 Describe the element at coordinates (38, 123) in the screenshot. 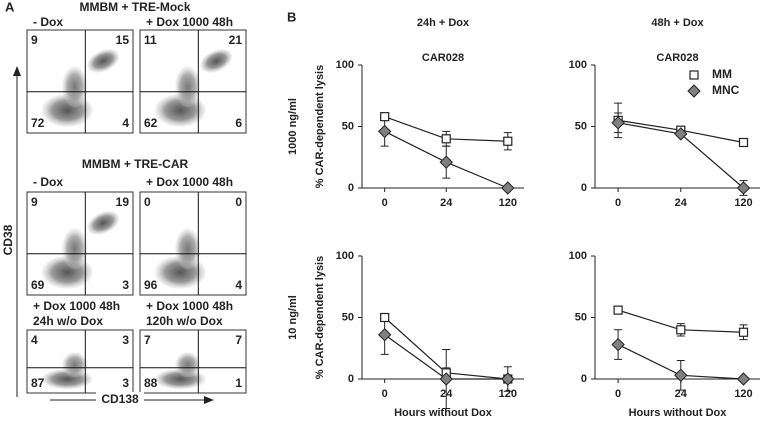

I see `quadrant-value: 72` at that location.